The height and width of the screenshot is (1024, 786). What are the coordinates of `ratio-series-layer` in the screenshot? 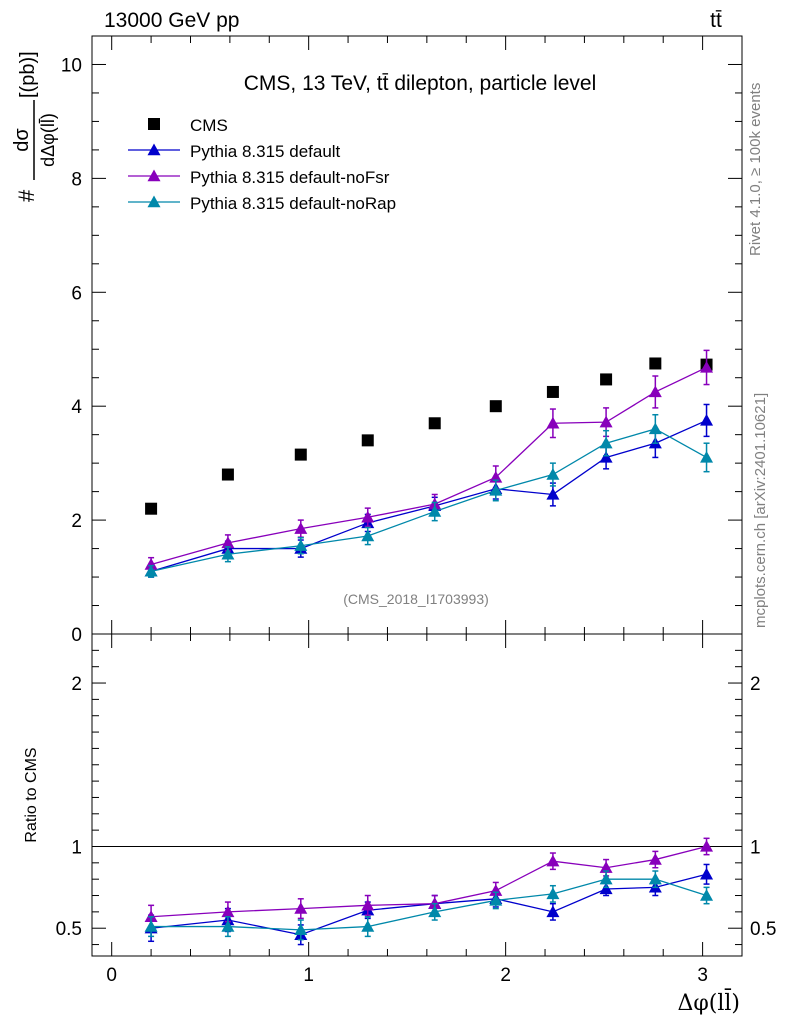 It's located at (429, 891).